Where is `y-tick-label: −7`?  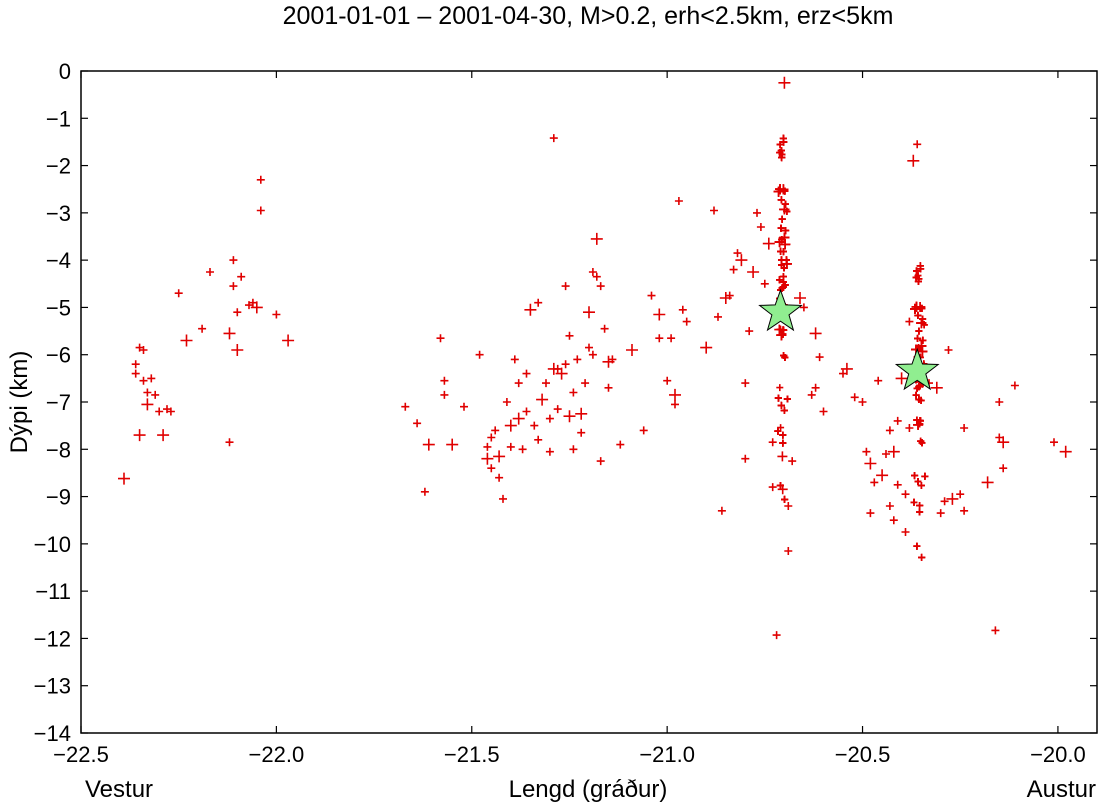
y-tick-label: −7 is located at coordinates (58, 402).